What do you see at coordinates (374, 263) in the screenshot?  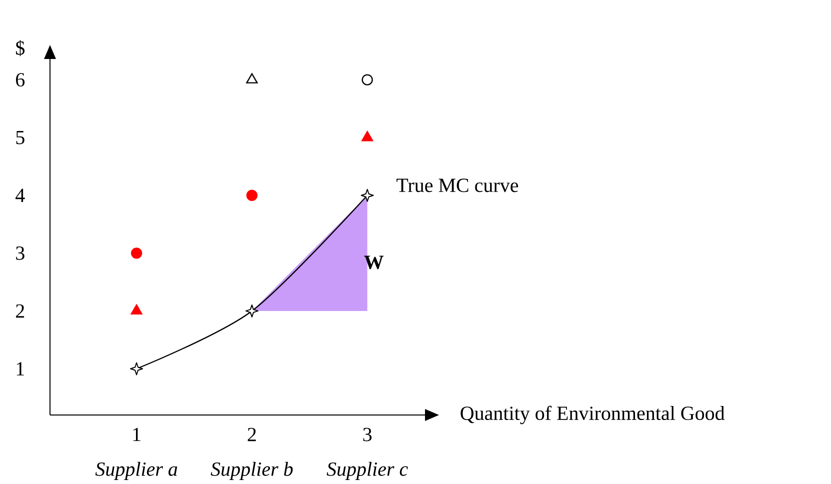 I see `series-label: W` at bounding box center [374, 263].